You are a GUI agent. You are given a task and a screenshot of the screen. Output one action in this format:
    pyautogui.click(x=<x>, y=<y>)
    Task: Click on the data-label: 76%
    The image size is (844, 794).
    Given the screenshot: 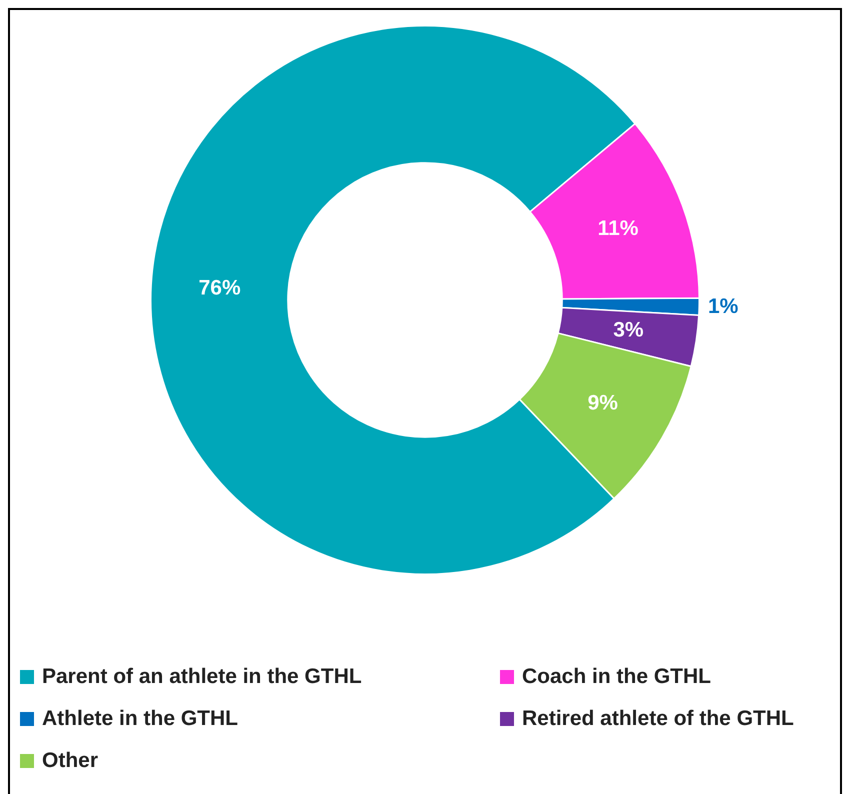 What is the action you would take?
    pyautogui.click(x=219, y=288)
    